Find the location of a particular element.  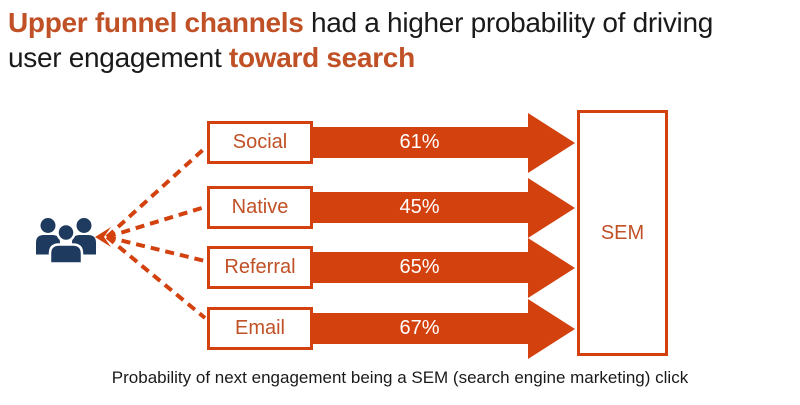

connector-dash-social is located at coordinates (156, 192).